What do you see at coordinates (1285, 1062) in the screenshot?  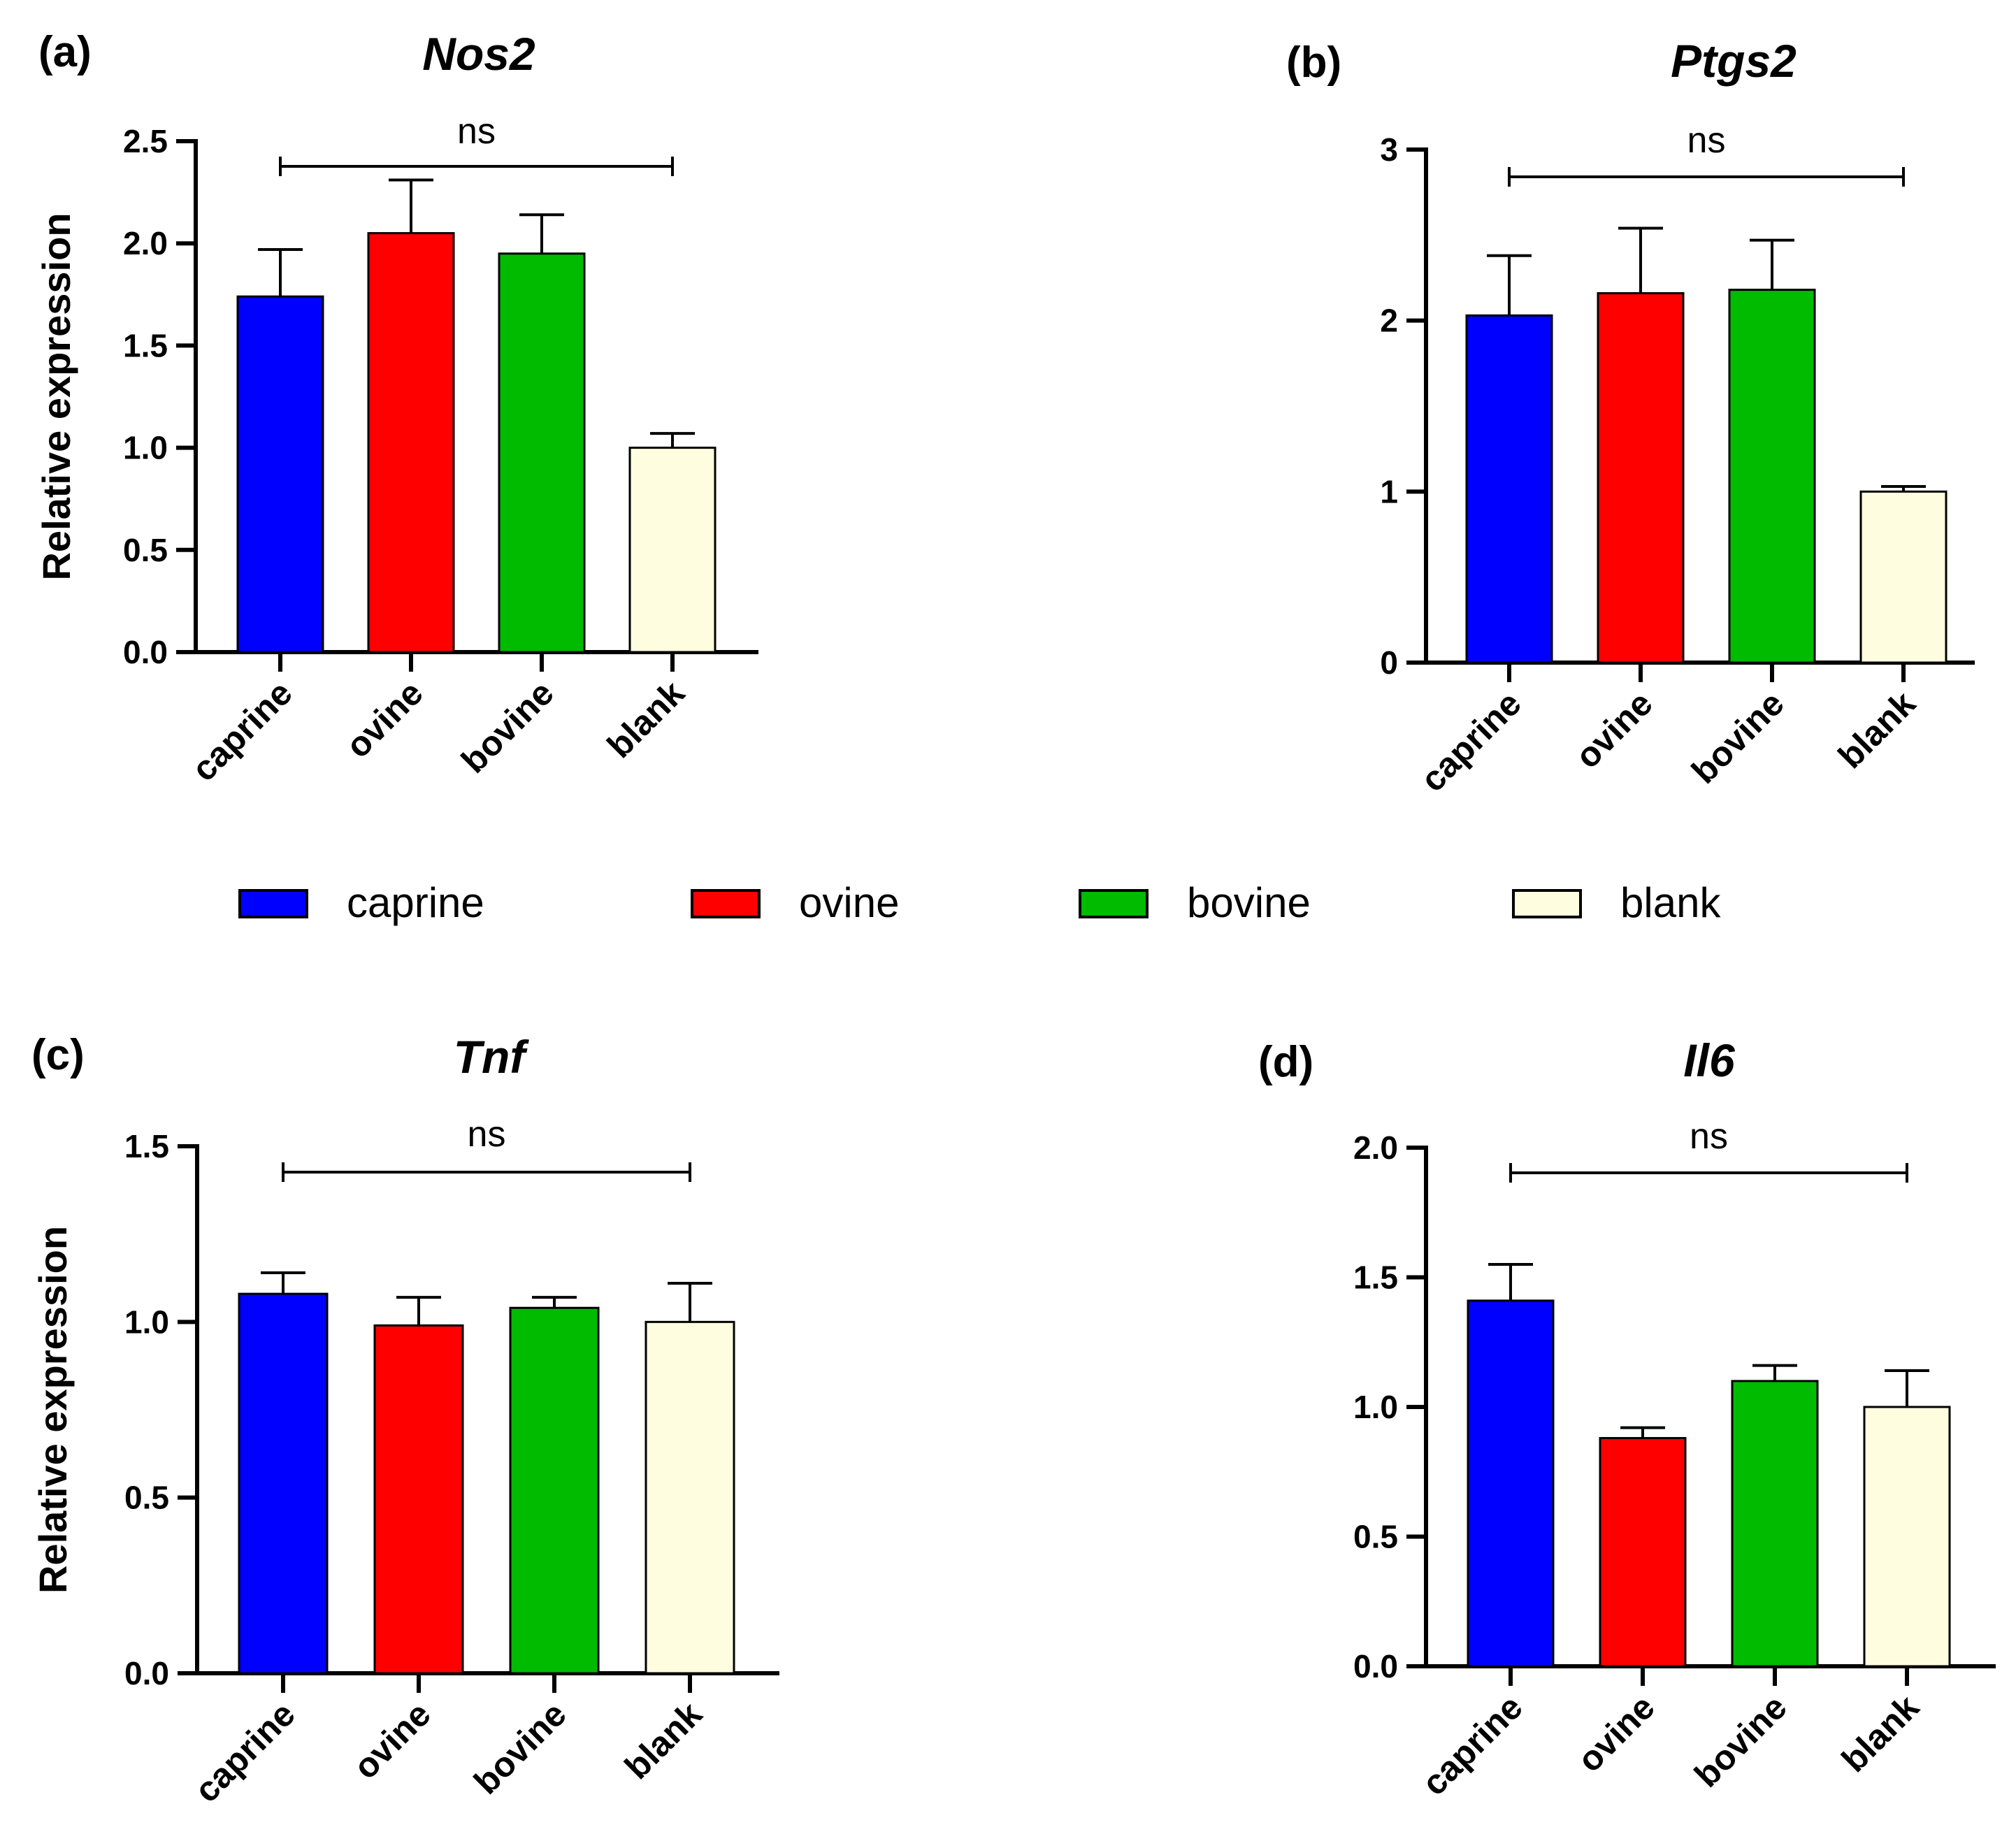 I see `panel-label: (d)` at bounding box center [1285, 1062].